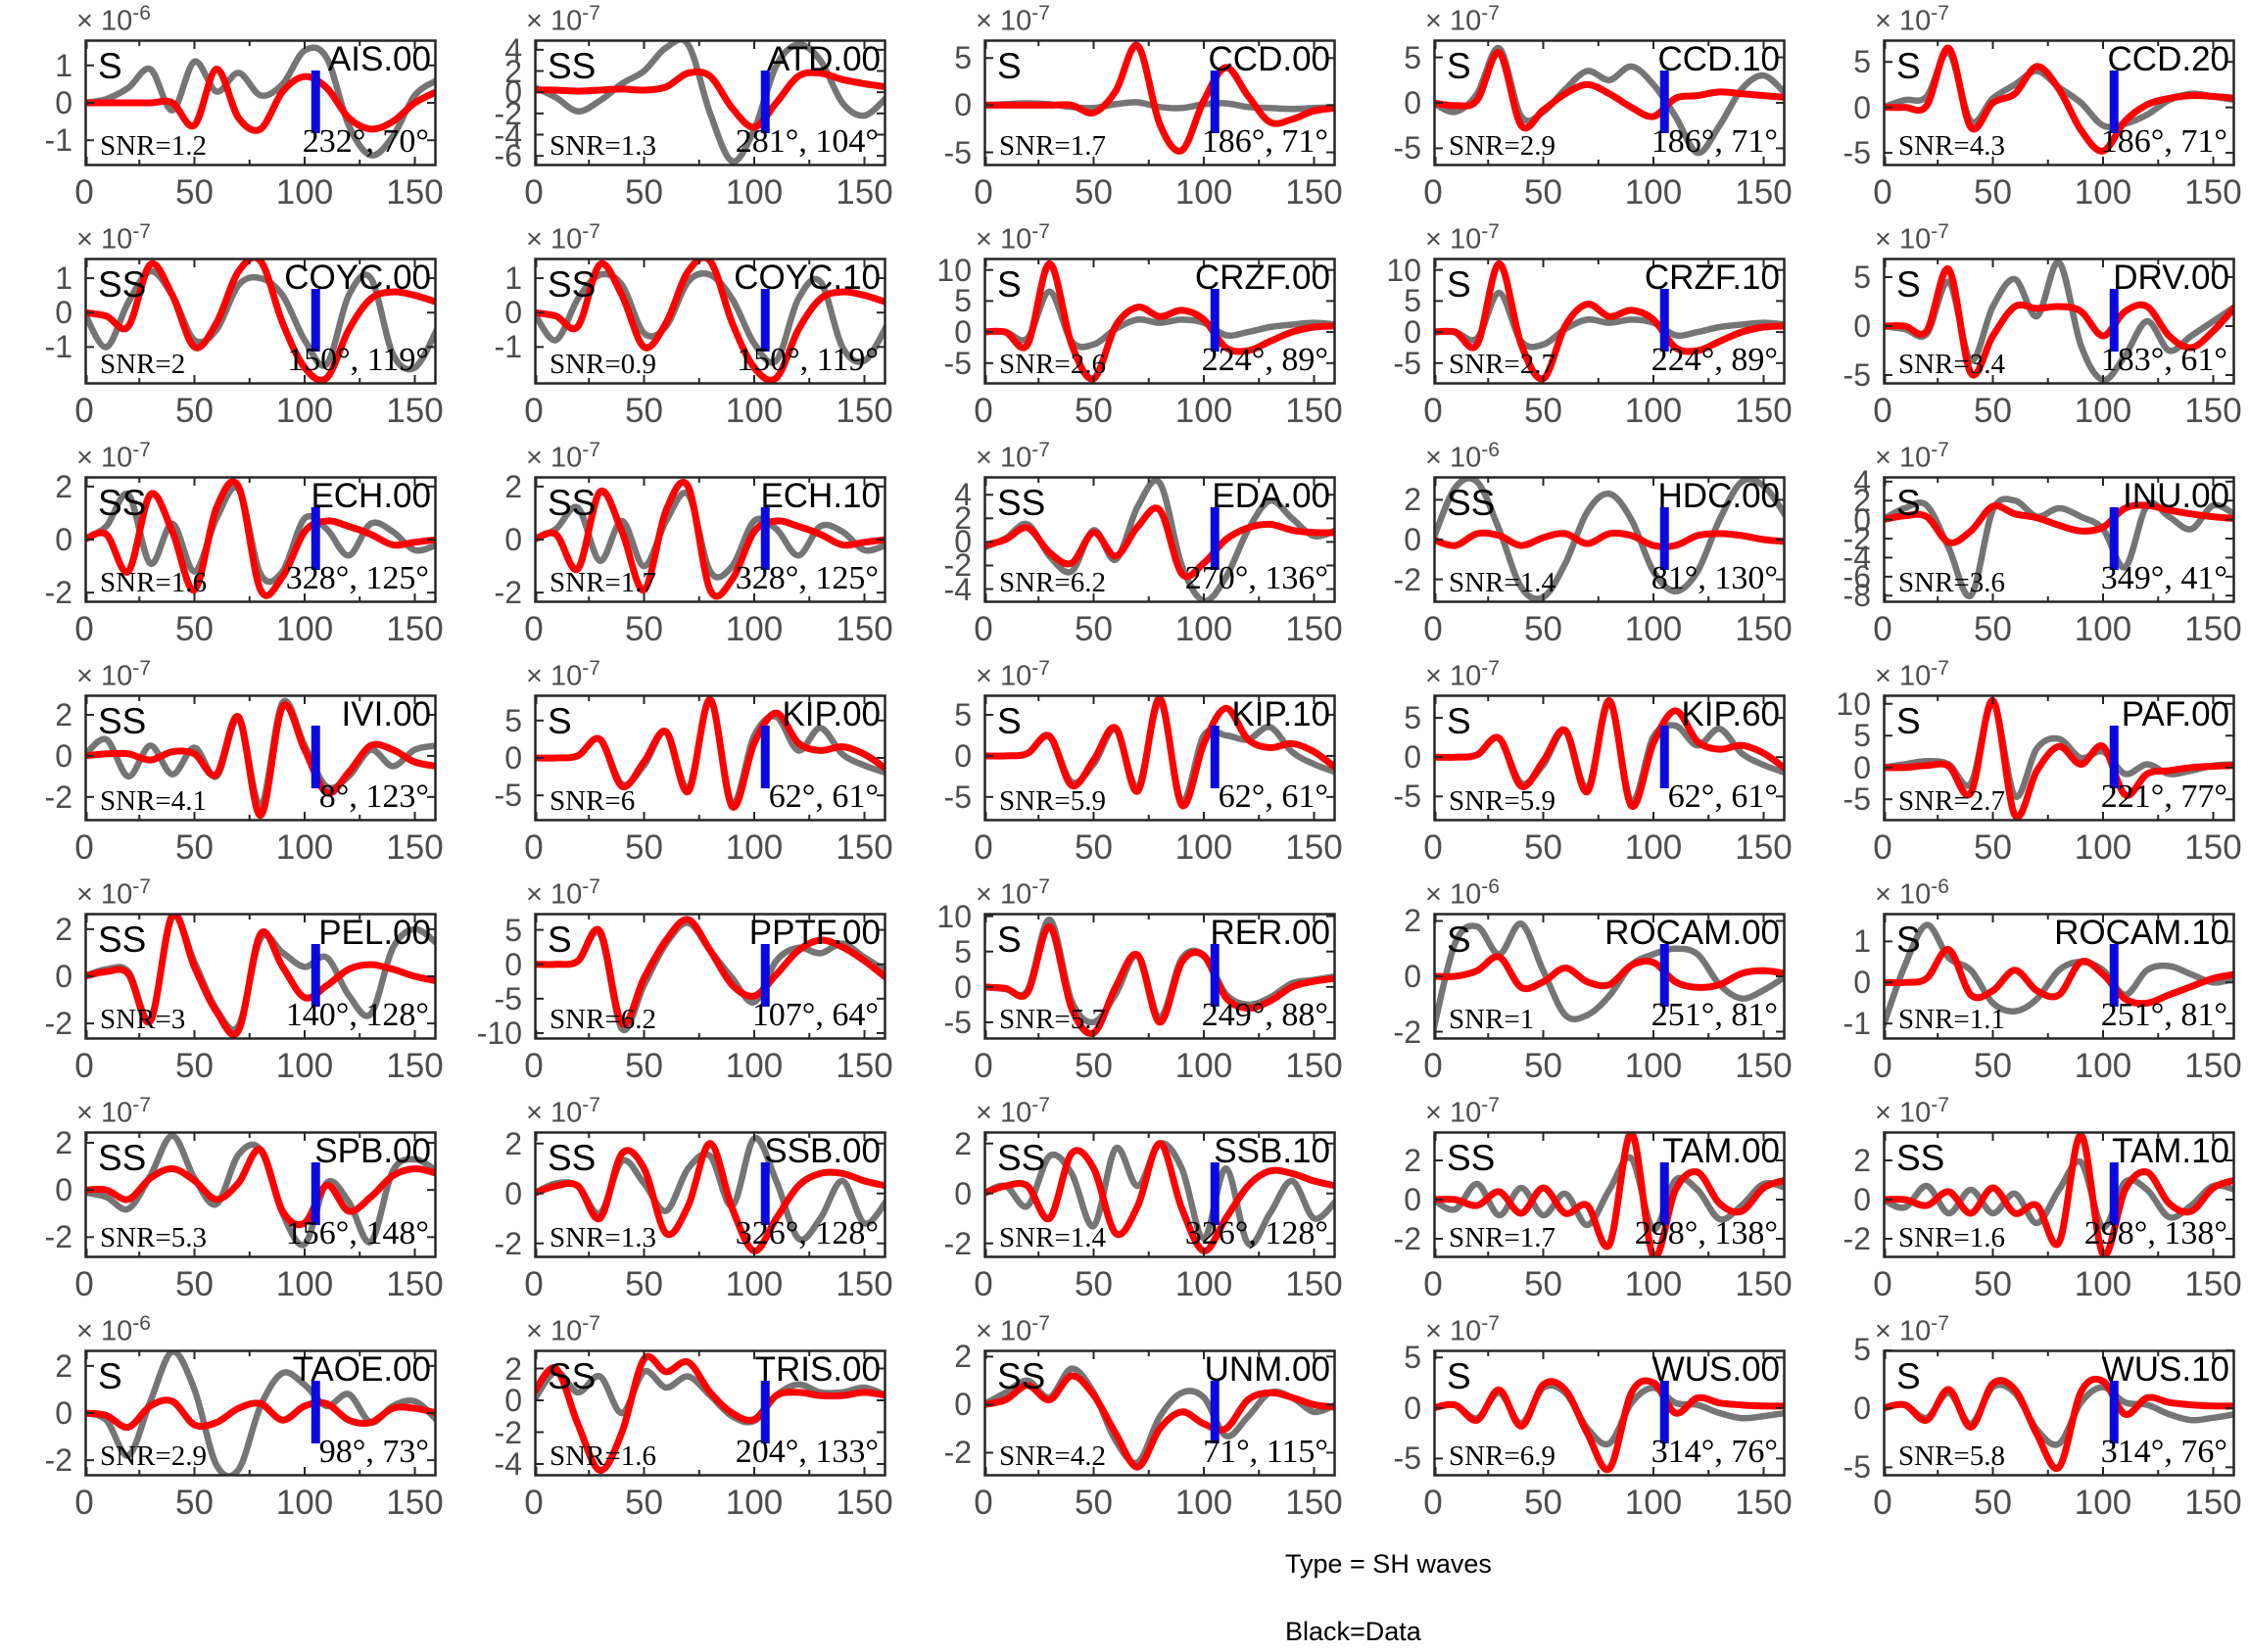 The height and width of the screenshot is (1652, 2249). Describe the element at coordinates (357, 578) in the screenshot. I see `azimuth-distance-label: 328°, 125°` at that location.